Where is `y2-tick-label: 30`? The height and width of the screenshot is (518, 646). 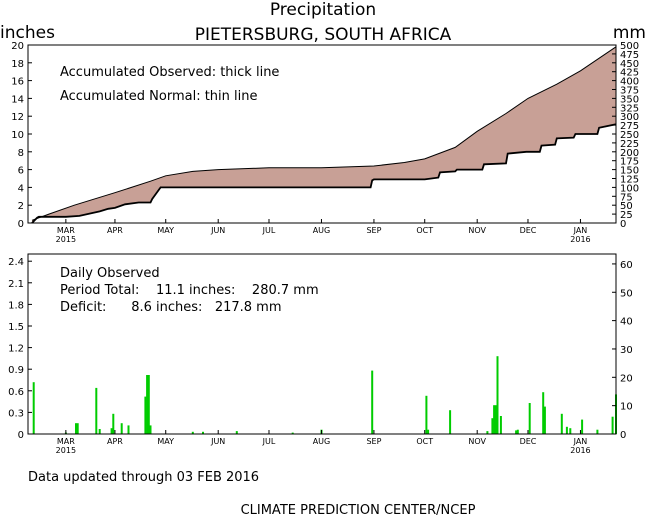 y2-tick-label: 30 is located at coordinates (626, 350).